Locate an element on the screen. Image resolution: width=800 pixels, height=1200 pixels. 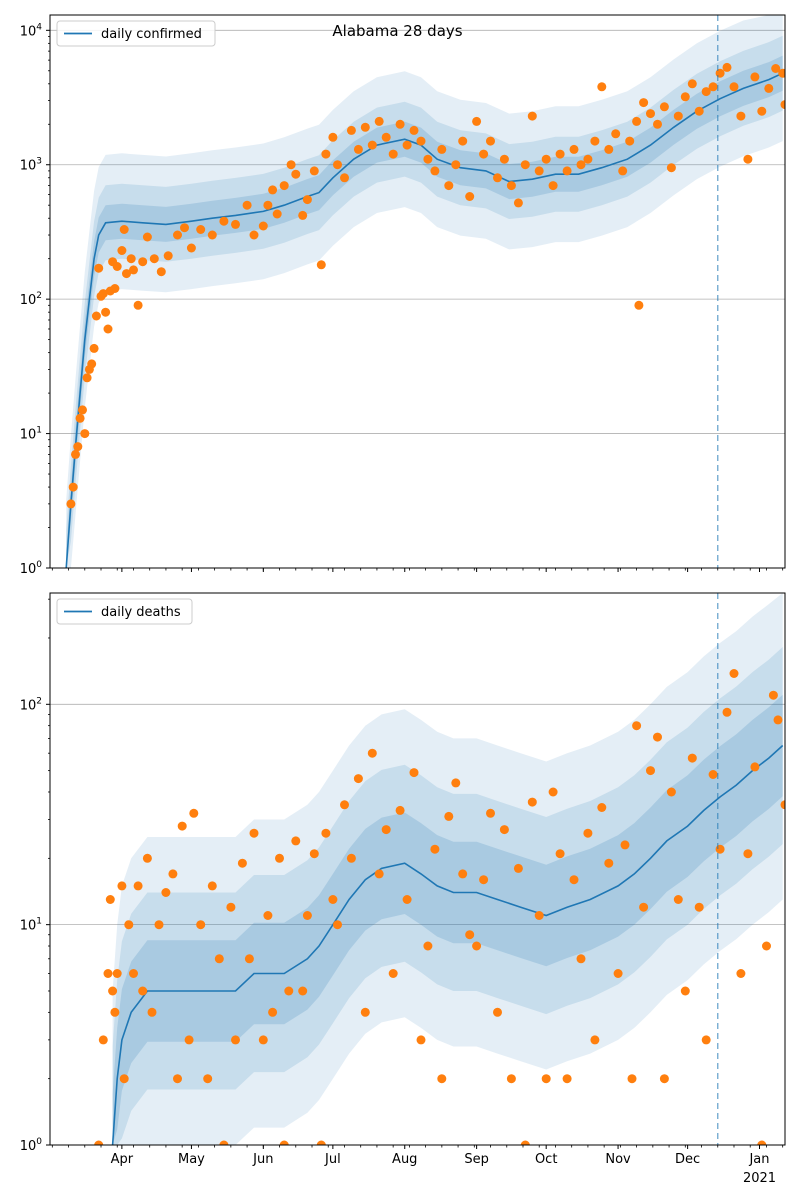
x-tick-label: Jun is located at coordinates (262, 1159).